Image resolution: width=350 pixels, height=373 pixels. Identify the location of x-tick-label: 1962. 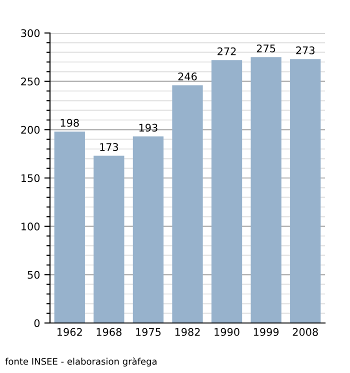
(70, 332).